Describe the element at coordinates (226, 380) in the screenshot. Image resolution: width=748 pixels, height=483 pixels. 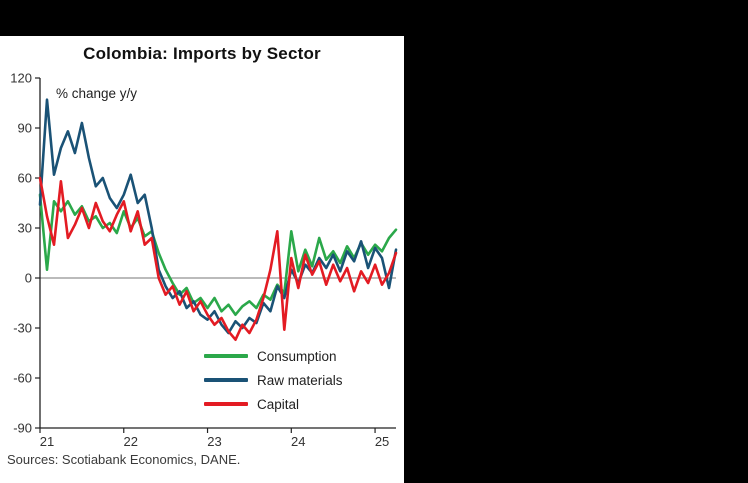
I see `legend-swatch-raw-materials` at that location.